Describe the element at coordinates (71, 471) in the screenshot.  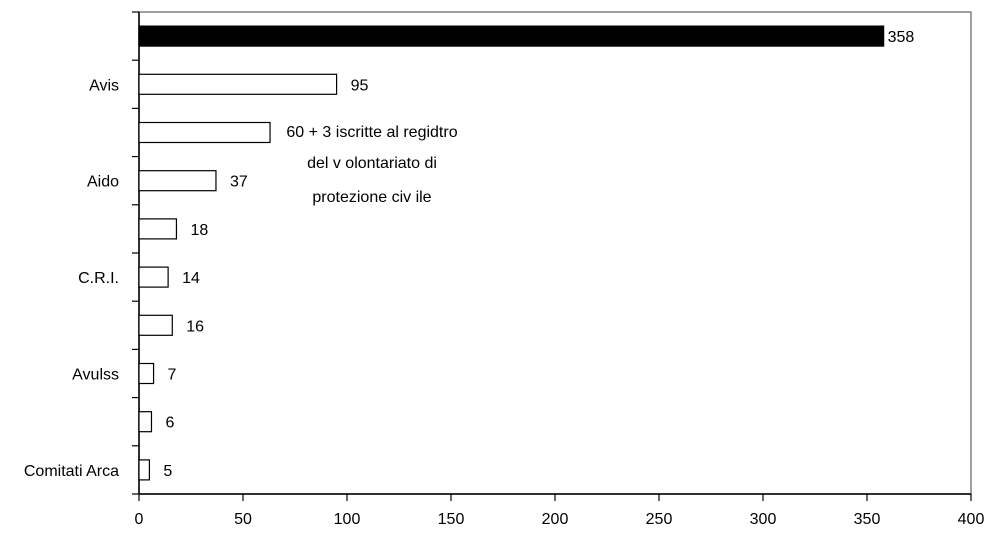
I see `category-label: Comitati Arca` at that location.